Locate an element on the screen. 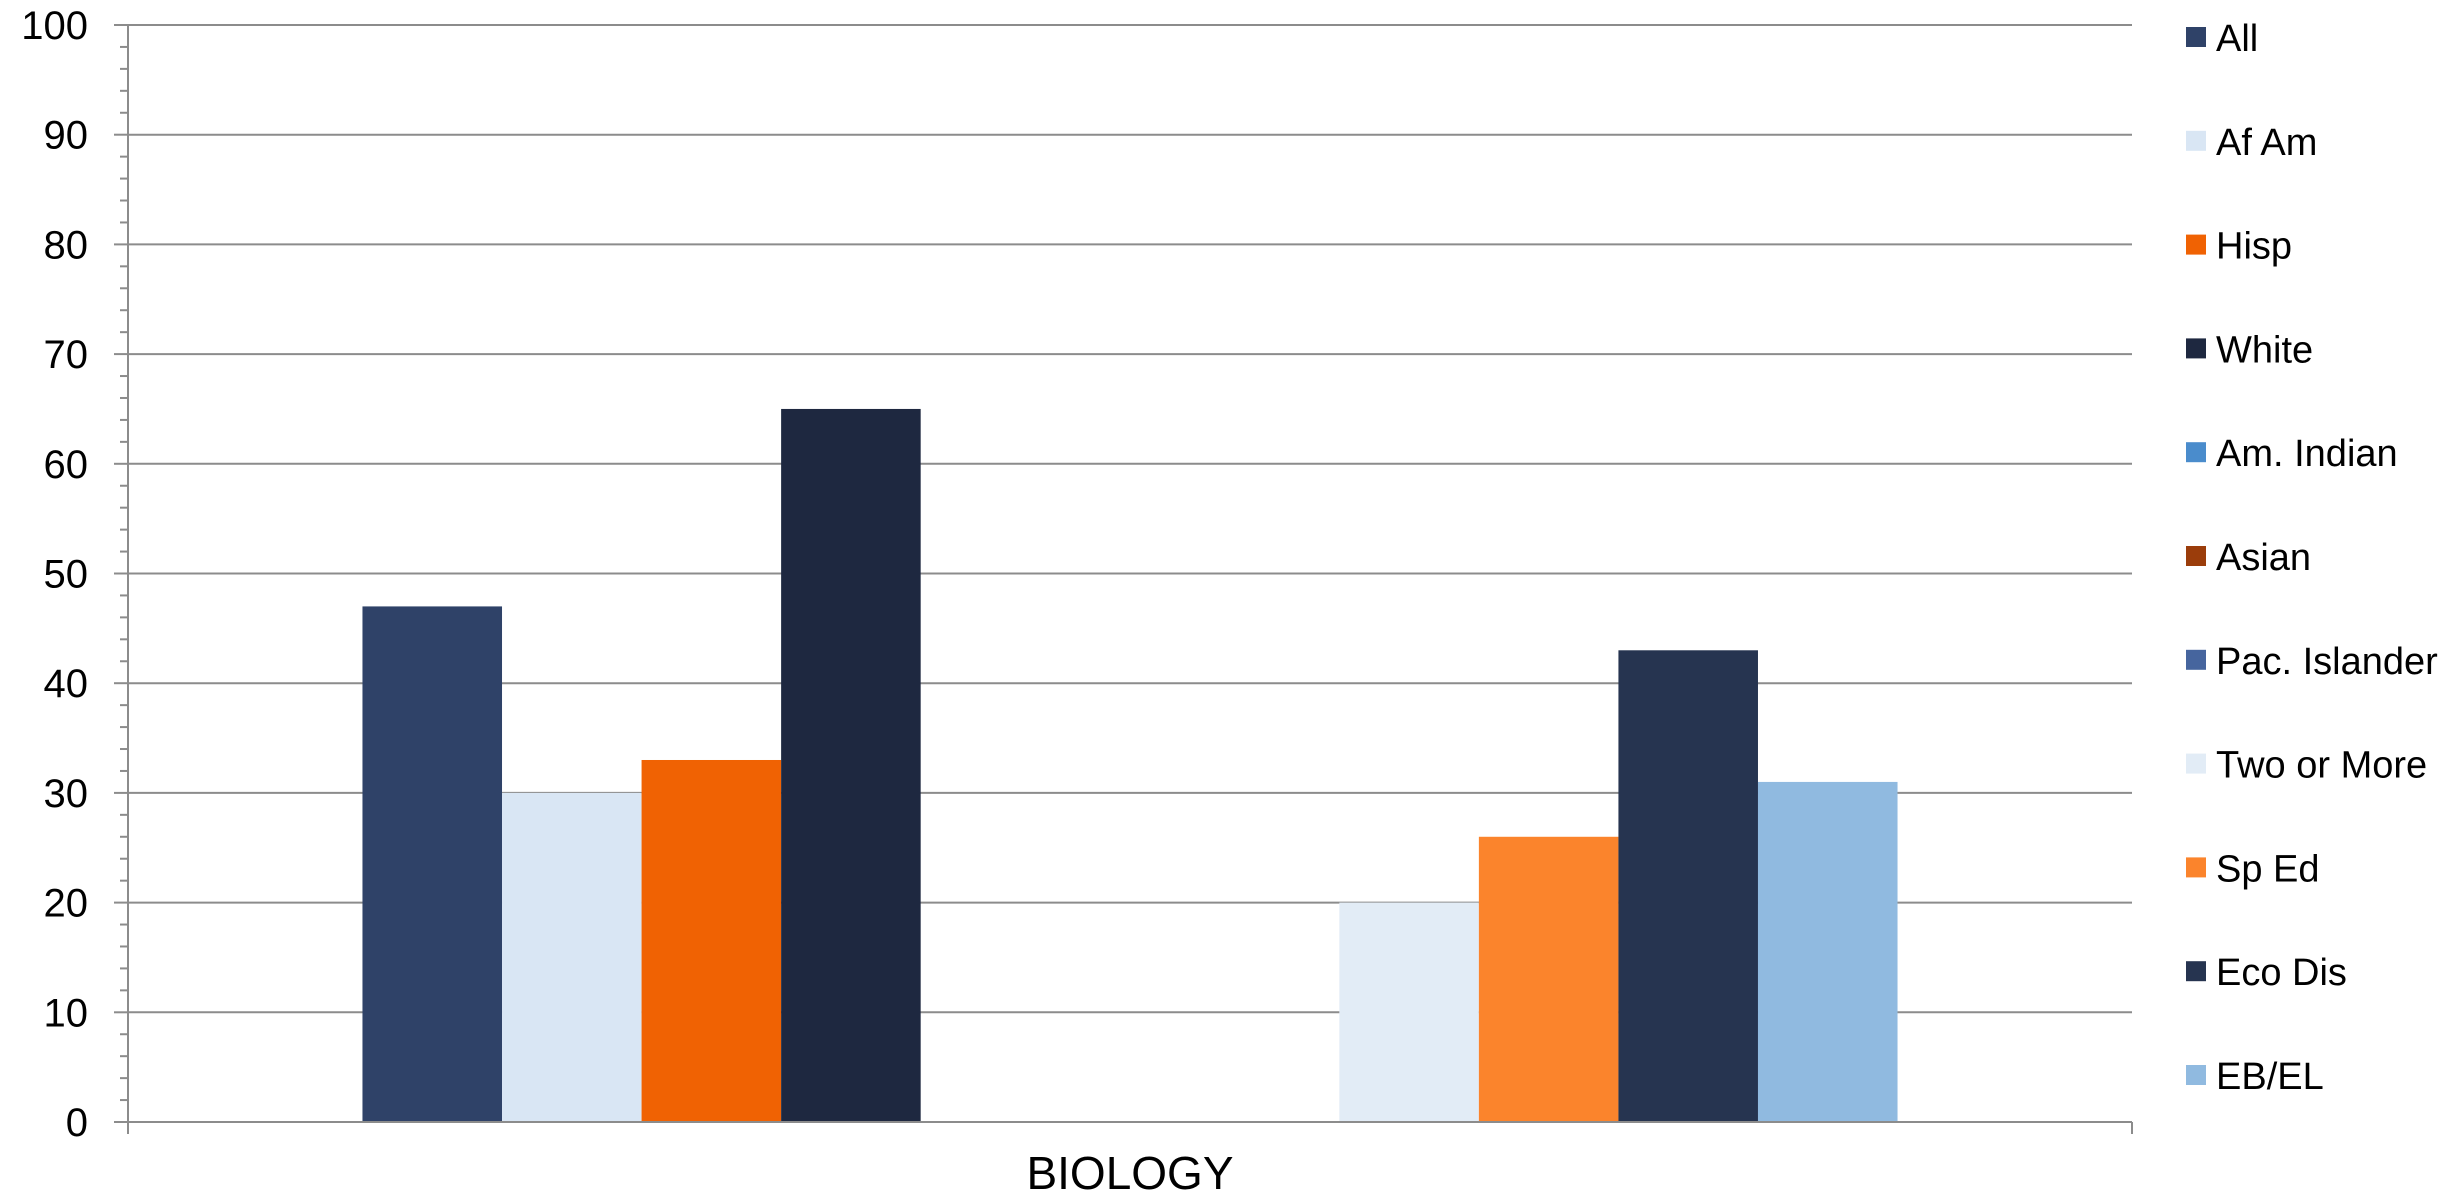 Image resolution: width=2460 pixels, height=1196 pixels. legend-label: White is located at coordinates (2264, 350).